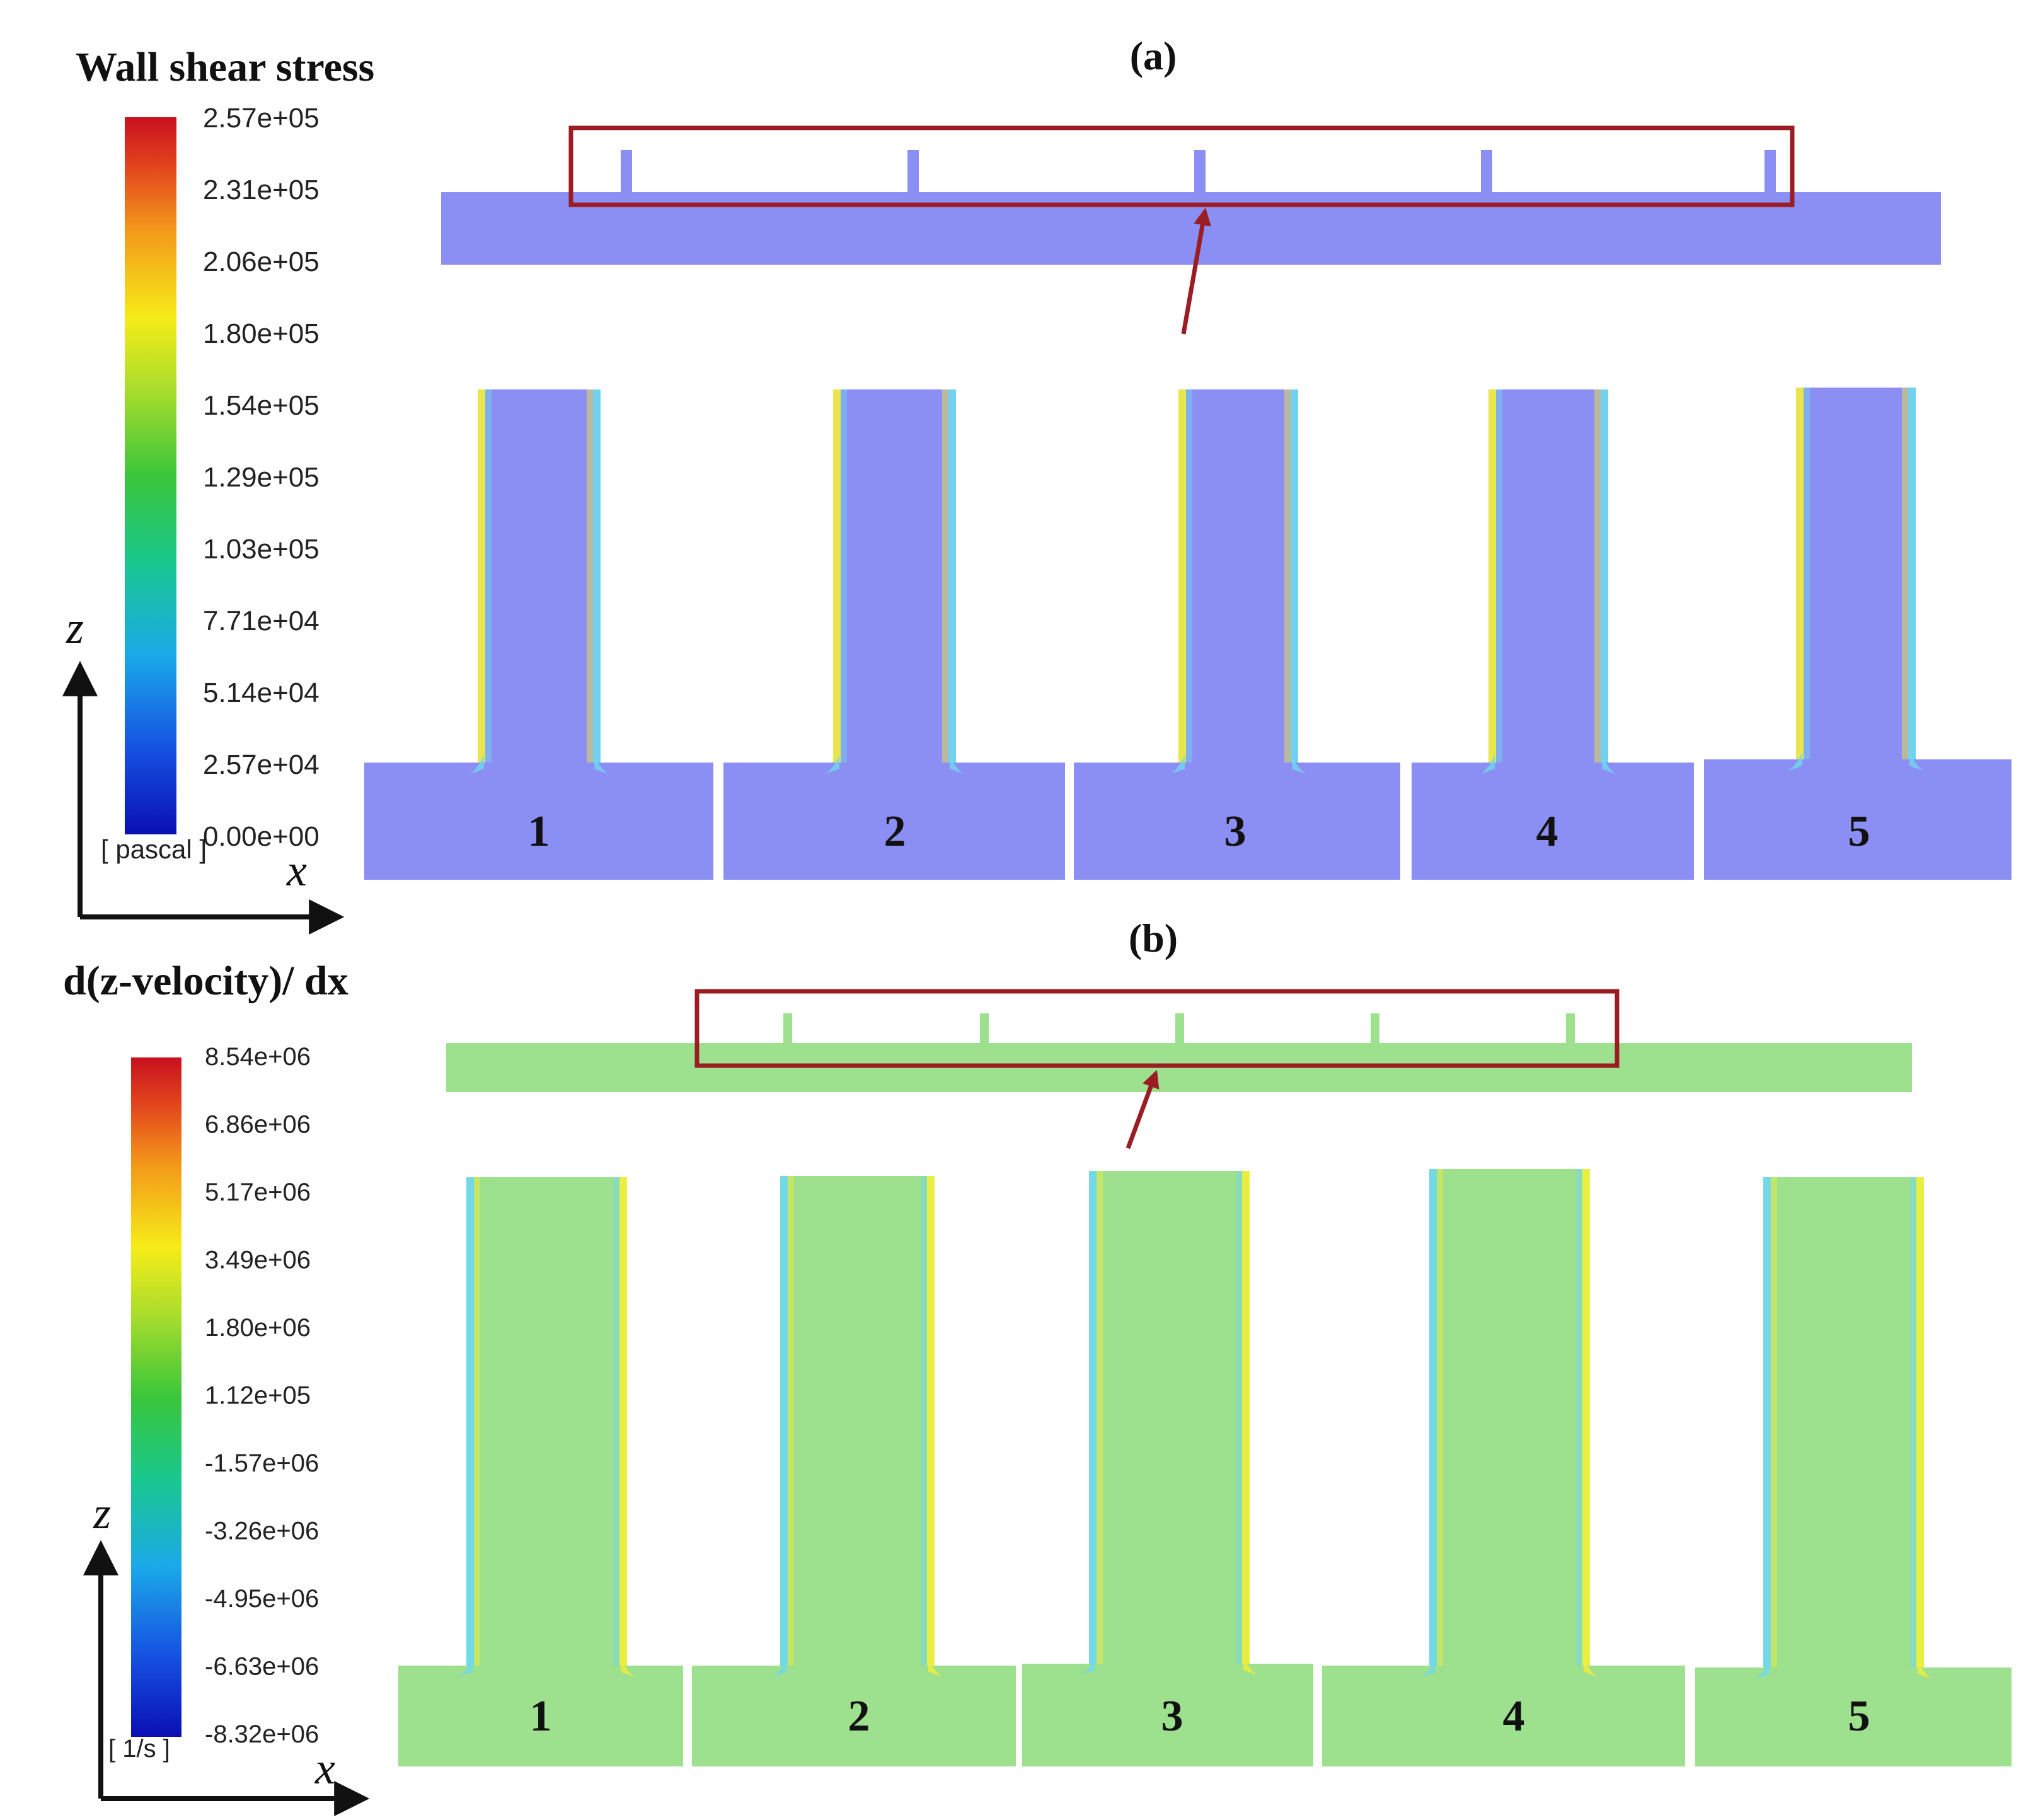  Describe the element at coordinates (1153, 938) in the screenshot. I see `panel-b-label: (b)` at that location.